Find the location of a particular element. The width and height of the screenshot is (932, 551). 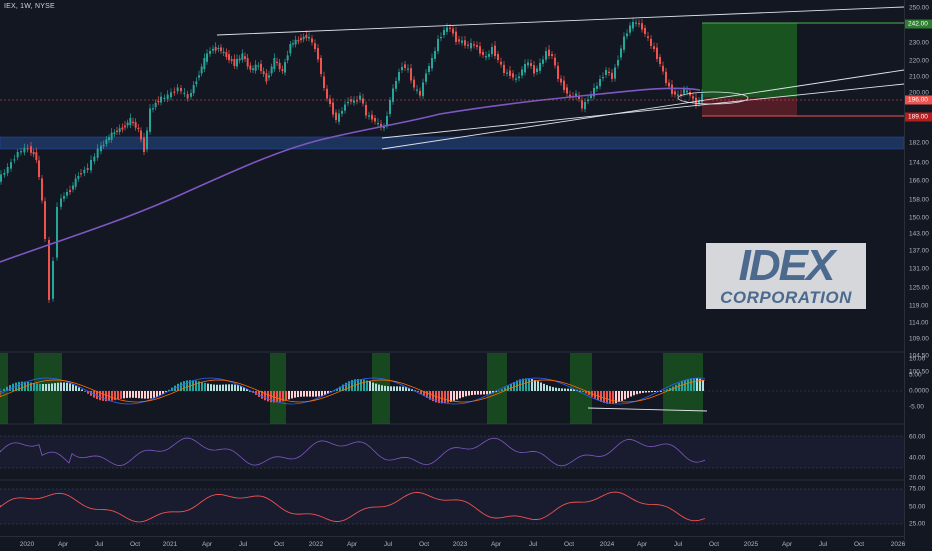

time-tick: 2024 is located at coordinates (607, 544).